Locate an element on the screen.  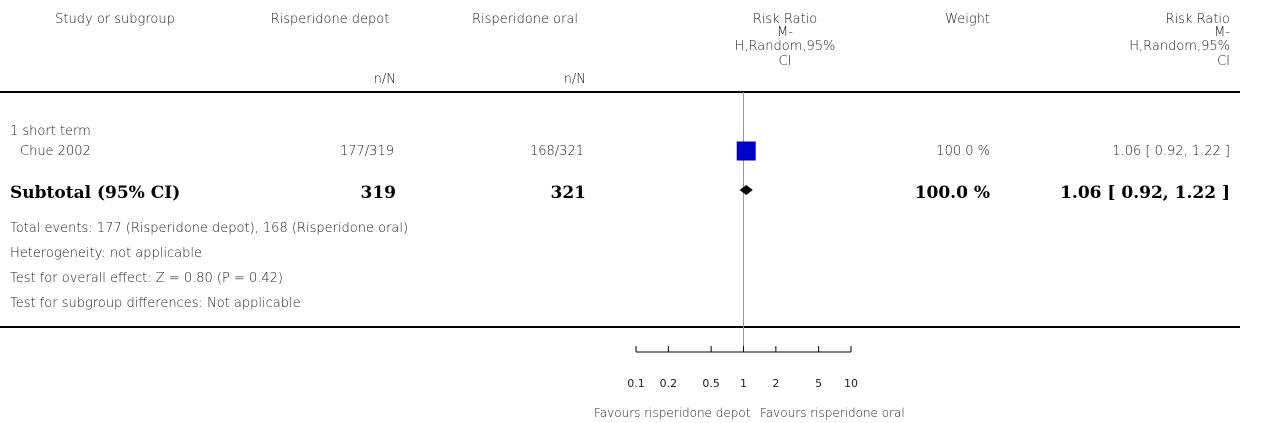
header-rr-col-title-line3: H,Random,95% is located at coordinates (1179, 46).